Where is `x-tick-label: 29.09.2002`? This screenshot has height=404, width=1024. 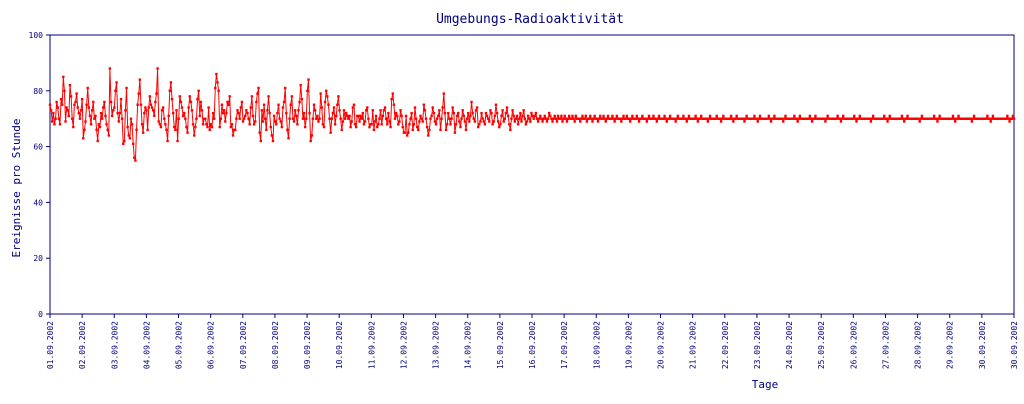
x-tick-label: 29.09.2002 is located at coordinates (950, 345).